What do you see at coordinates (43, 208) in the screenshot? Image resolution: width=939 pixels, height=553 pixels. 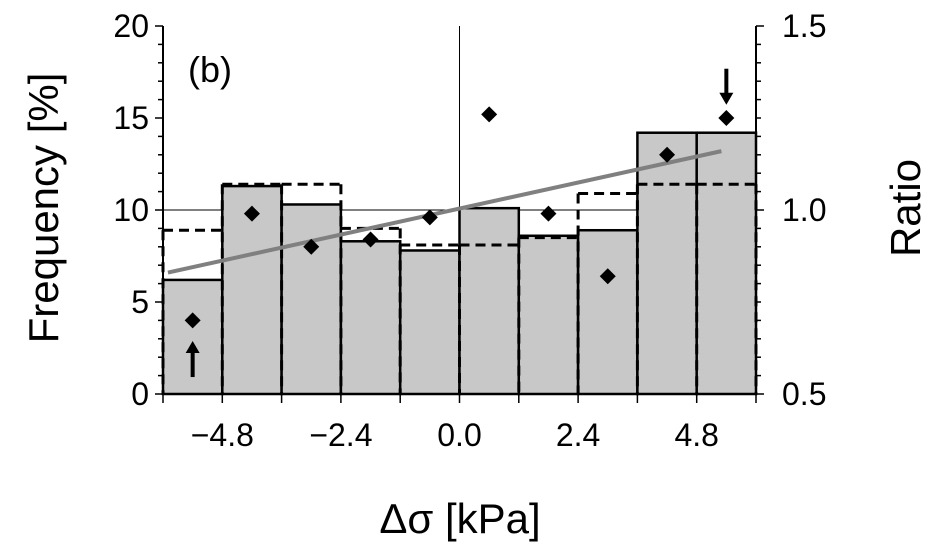 I see `y-axis-label-left: Frequency [%]` at bounding box center [43, 208].